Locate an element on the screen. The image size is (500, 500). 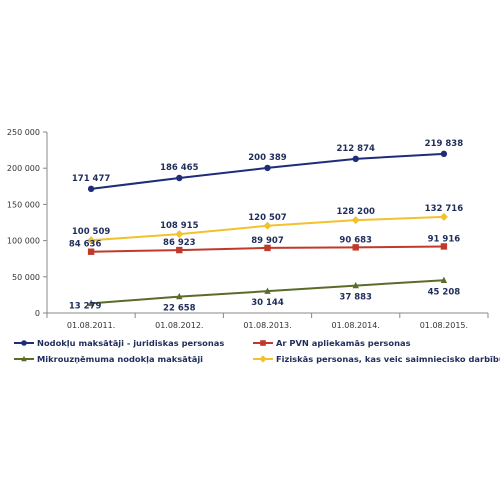
legend-label: Ar PVN apliekamās personas is located at coordinates (343, 343).